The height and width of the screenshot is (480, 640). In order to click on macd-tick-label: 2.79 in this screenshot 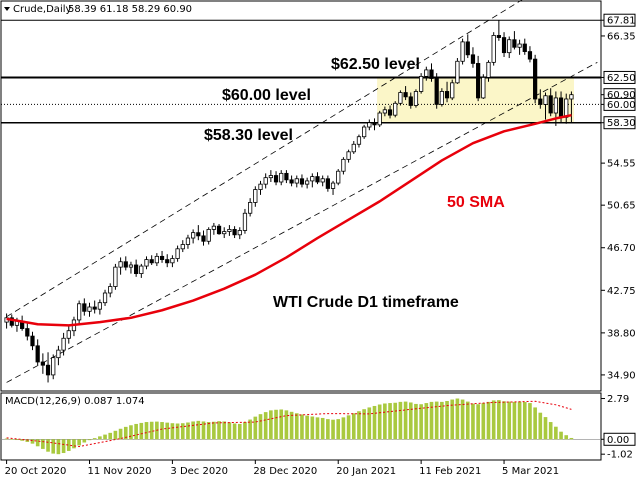, I will do `click(618, 399)`.